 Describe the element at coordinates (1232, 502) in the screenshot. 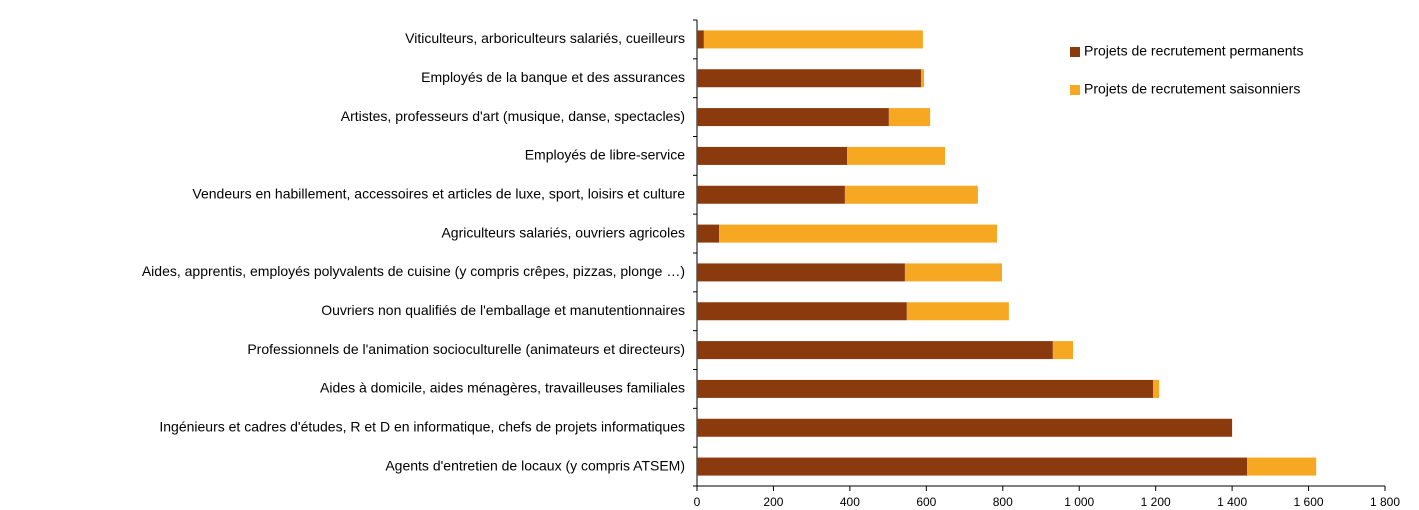

I see `x-tick-label: 1 400` at that location.